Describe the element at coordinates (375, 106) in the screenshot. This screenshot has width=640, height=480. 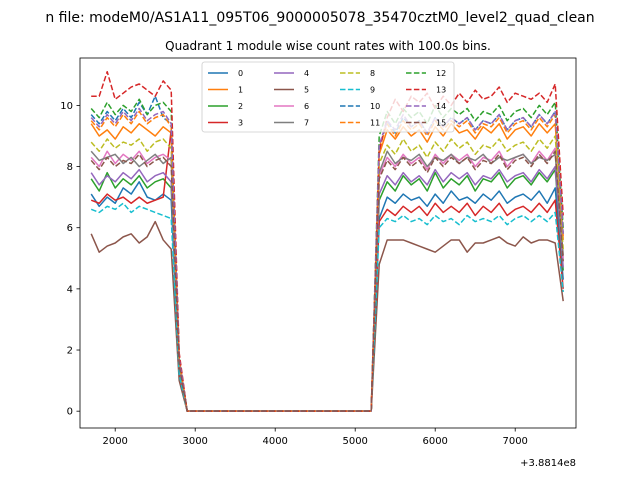
I see `legend-label-10: 10` at that location.